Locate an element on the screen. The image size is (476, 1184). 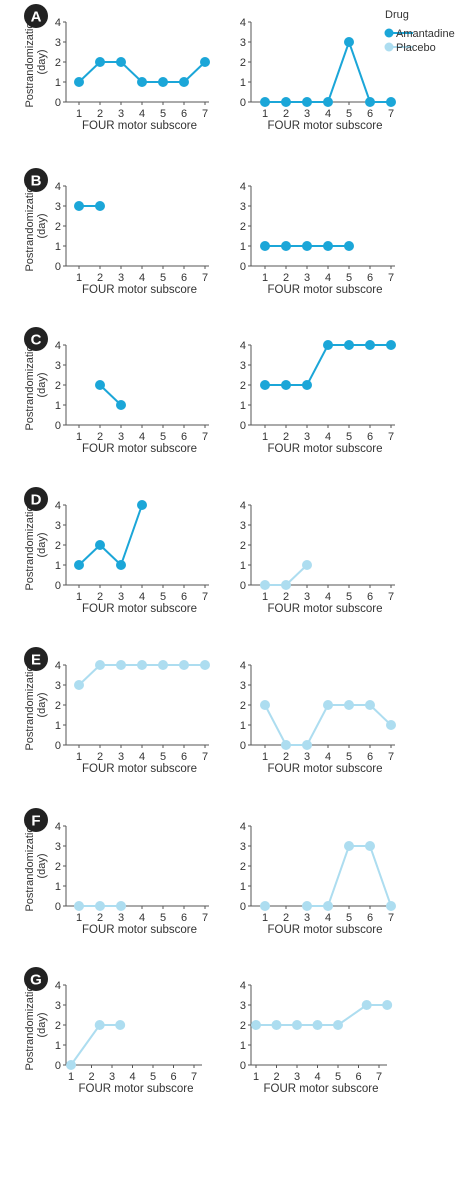
legend: Drug Amantadine Placebo is located at coordinates (419, 31).